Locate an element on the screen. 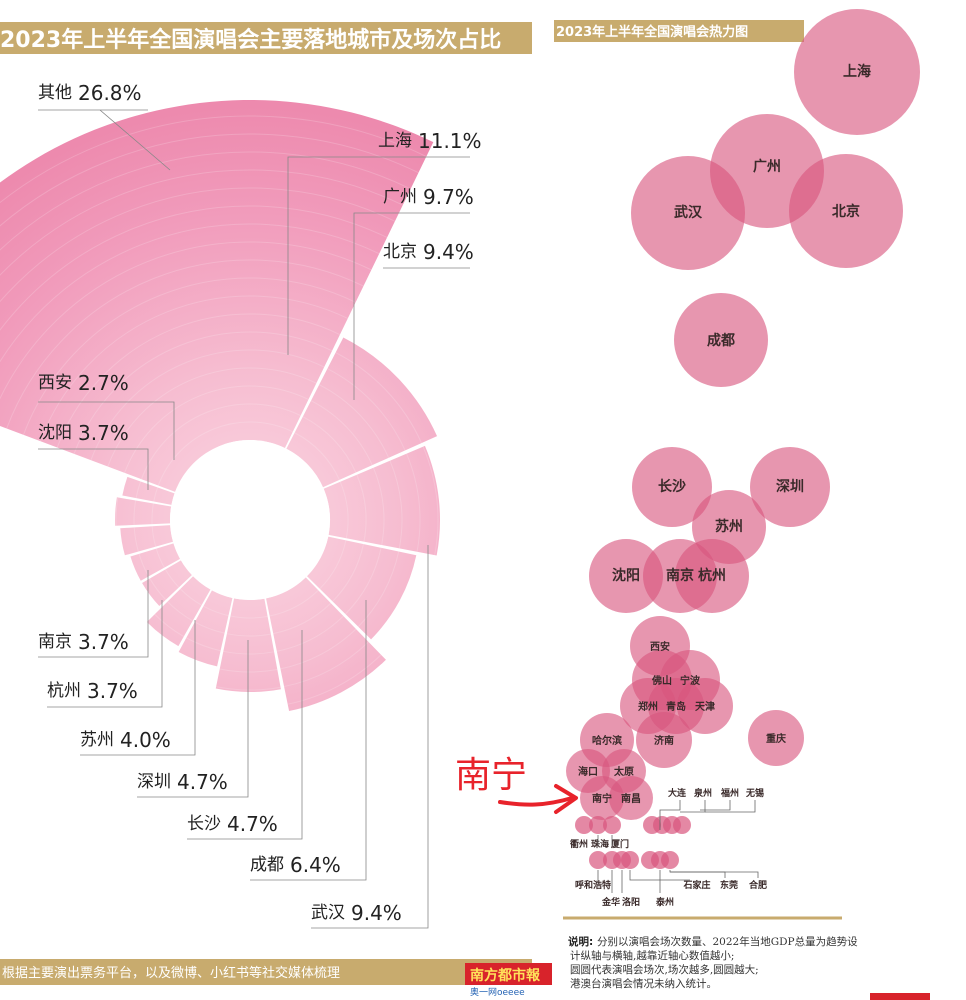  pie-label-南京: 南京 3.7% is located at coordinates (93, 614).